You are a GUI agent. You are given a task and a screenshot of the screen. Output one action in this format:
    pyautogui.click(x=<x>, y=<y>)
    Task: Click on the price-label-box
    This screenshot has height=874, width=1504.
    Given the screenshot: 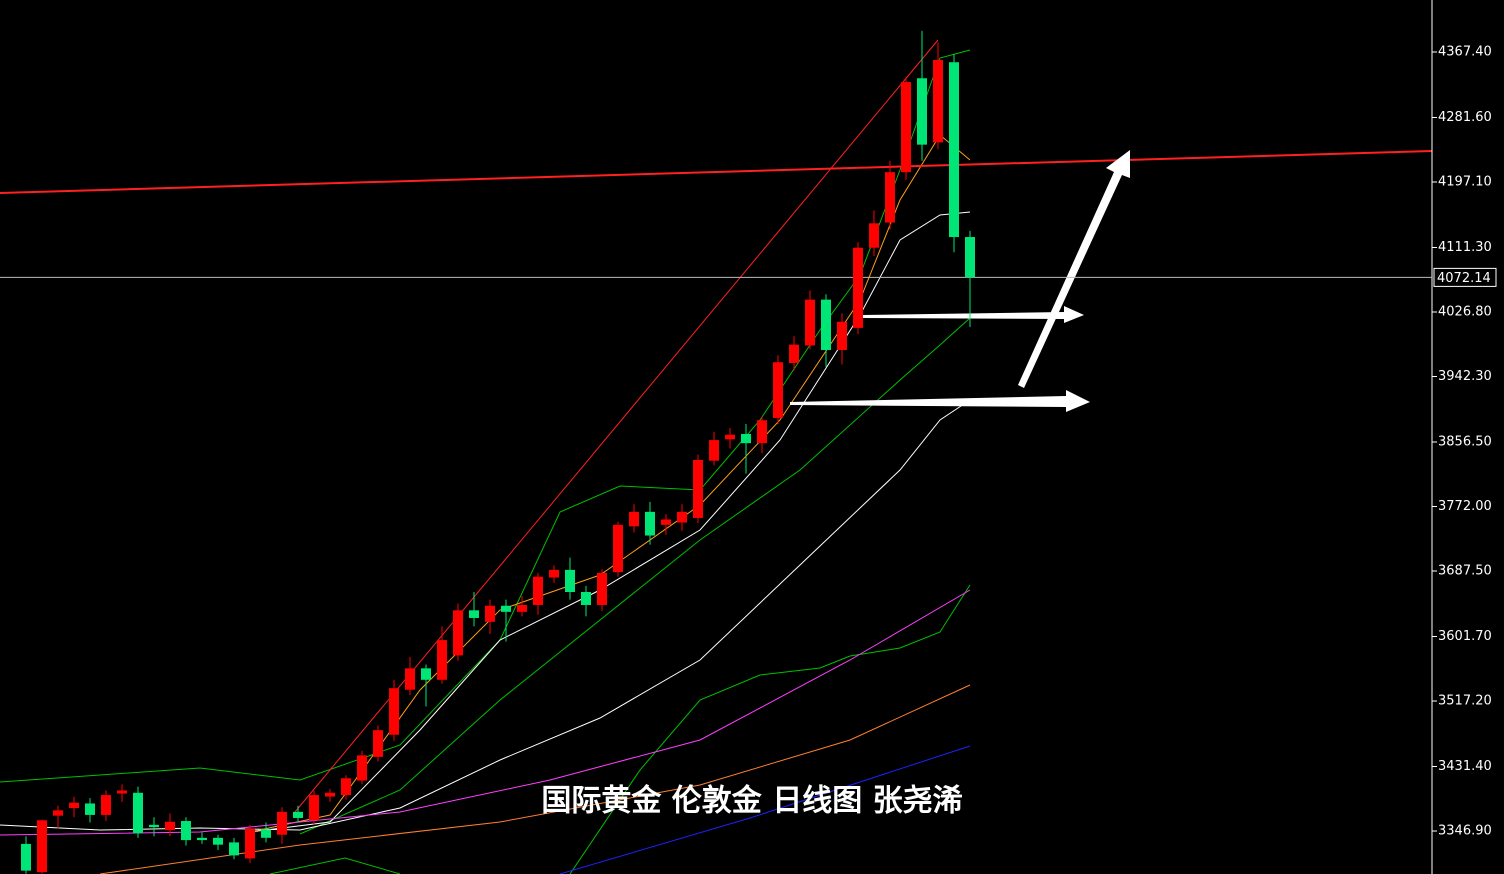 What is the action you would take?
    pyautogui.click(x=1465, y=277)
    